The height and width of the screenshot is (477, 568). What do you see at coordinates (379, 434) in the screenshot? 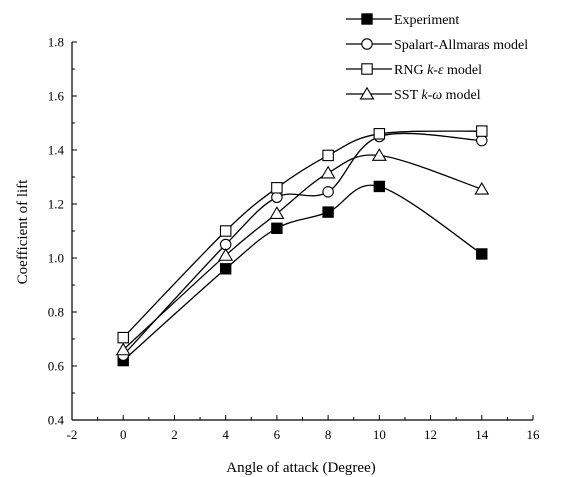
I see `x-tick-label: 10` at bounding box center [379, 434].